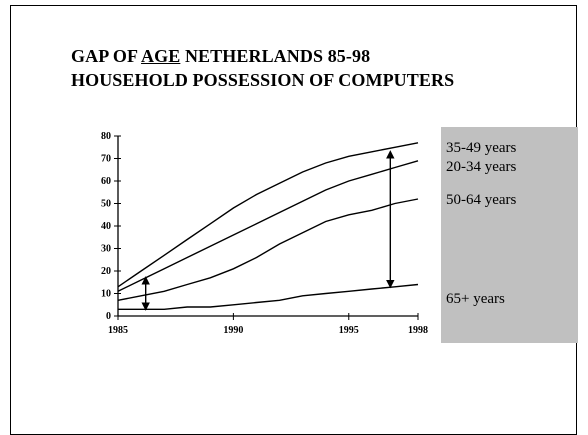  I want to click on legend-panel, so click(509, 235).